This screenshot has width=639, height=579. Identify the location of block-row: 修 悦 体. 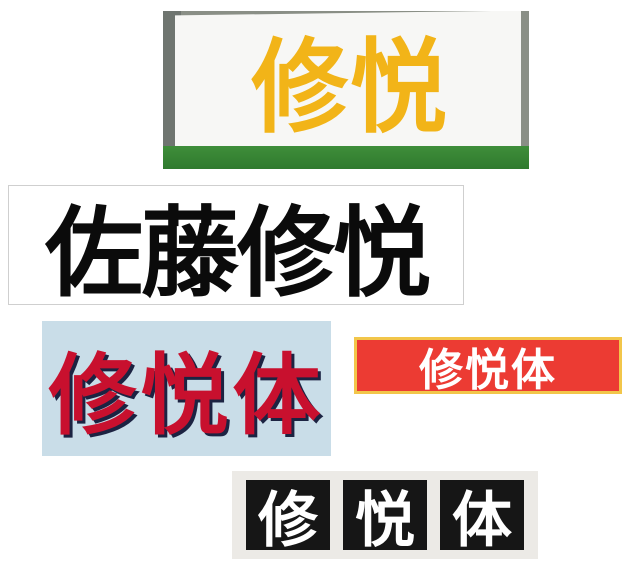
(385, 518).